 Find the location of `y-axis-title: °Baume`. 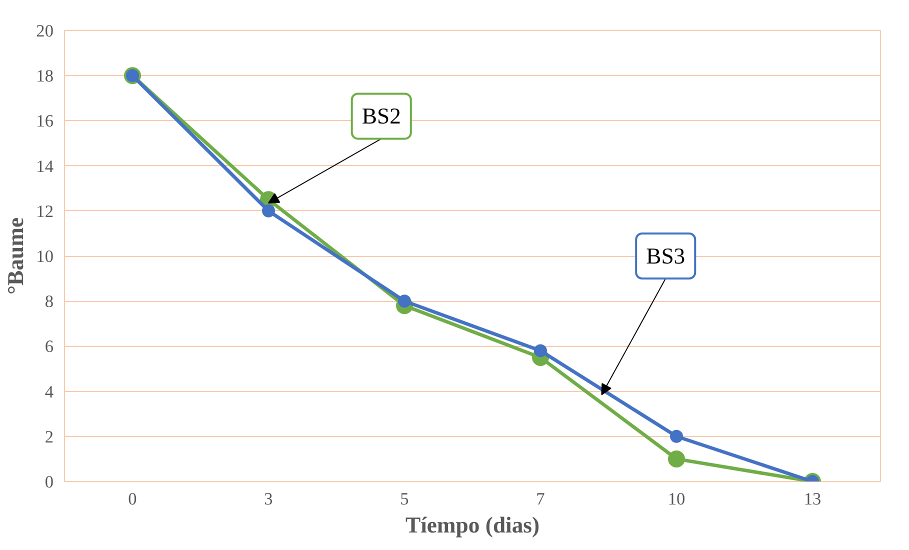

y-axis-title: °Baume is located at coordinates (15, 256).